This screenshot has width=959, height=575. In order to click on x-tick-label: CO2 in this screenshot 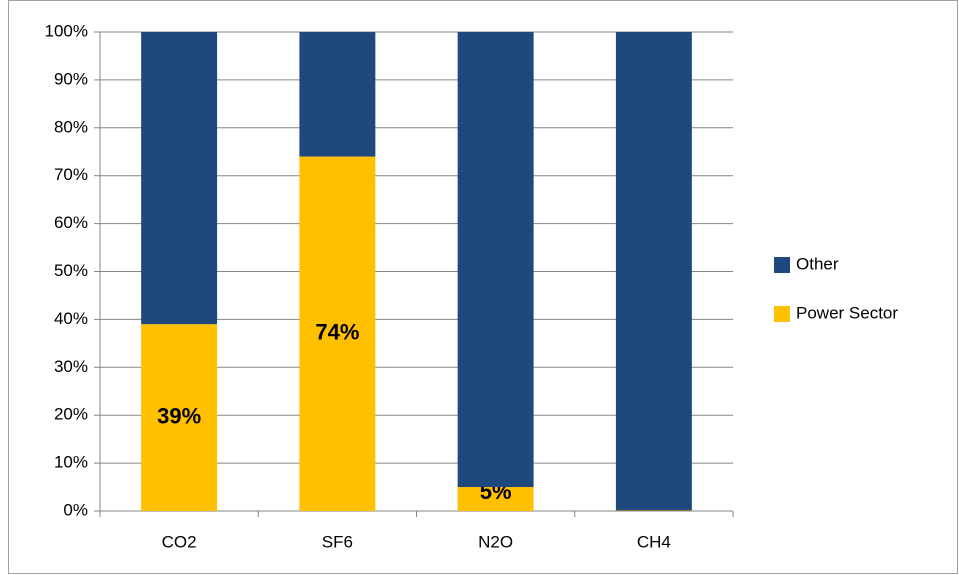, I will do `click(179, 541)`.